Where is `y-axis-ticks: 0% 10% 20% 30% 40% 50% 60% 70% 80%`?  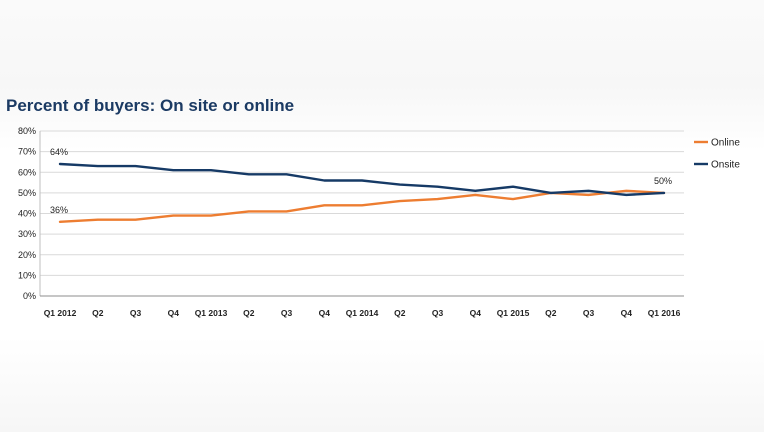
y-axis-ticks: 0% 10% 20% 30% 40% 50% 60% 70% 80% is located at coordinates (27, 213).